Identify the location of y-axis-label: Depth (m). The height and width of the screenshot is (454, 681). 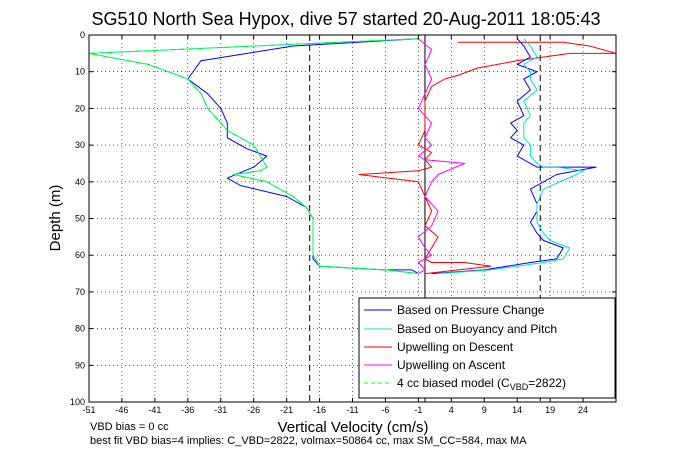
(55, 218).